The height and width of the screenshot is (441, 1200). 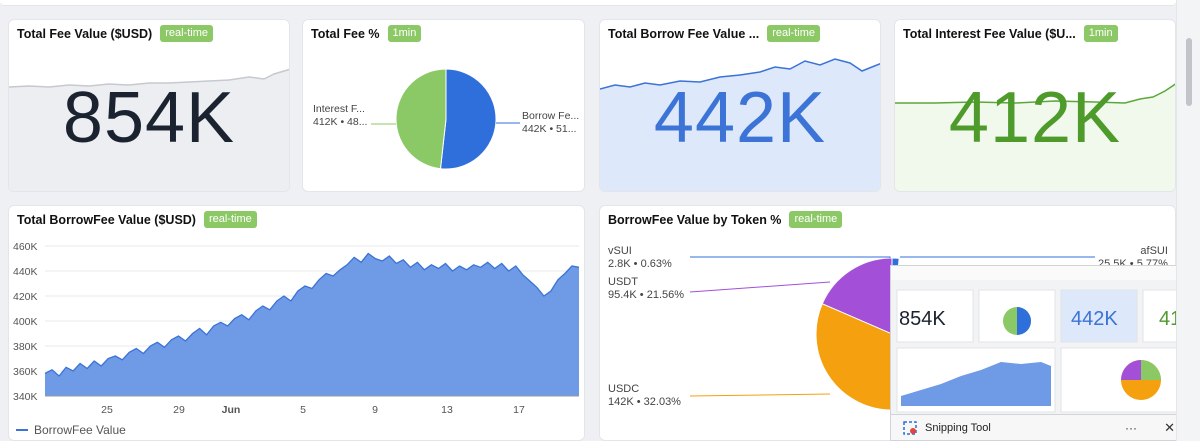 What do you see at coordinates (910, 427) in the screenshot?
I see `snipping-tool-icon` at bounding box center [910, 427].